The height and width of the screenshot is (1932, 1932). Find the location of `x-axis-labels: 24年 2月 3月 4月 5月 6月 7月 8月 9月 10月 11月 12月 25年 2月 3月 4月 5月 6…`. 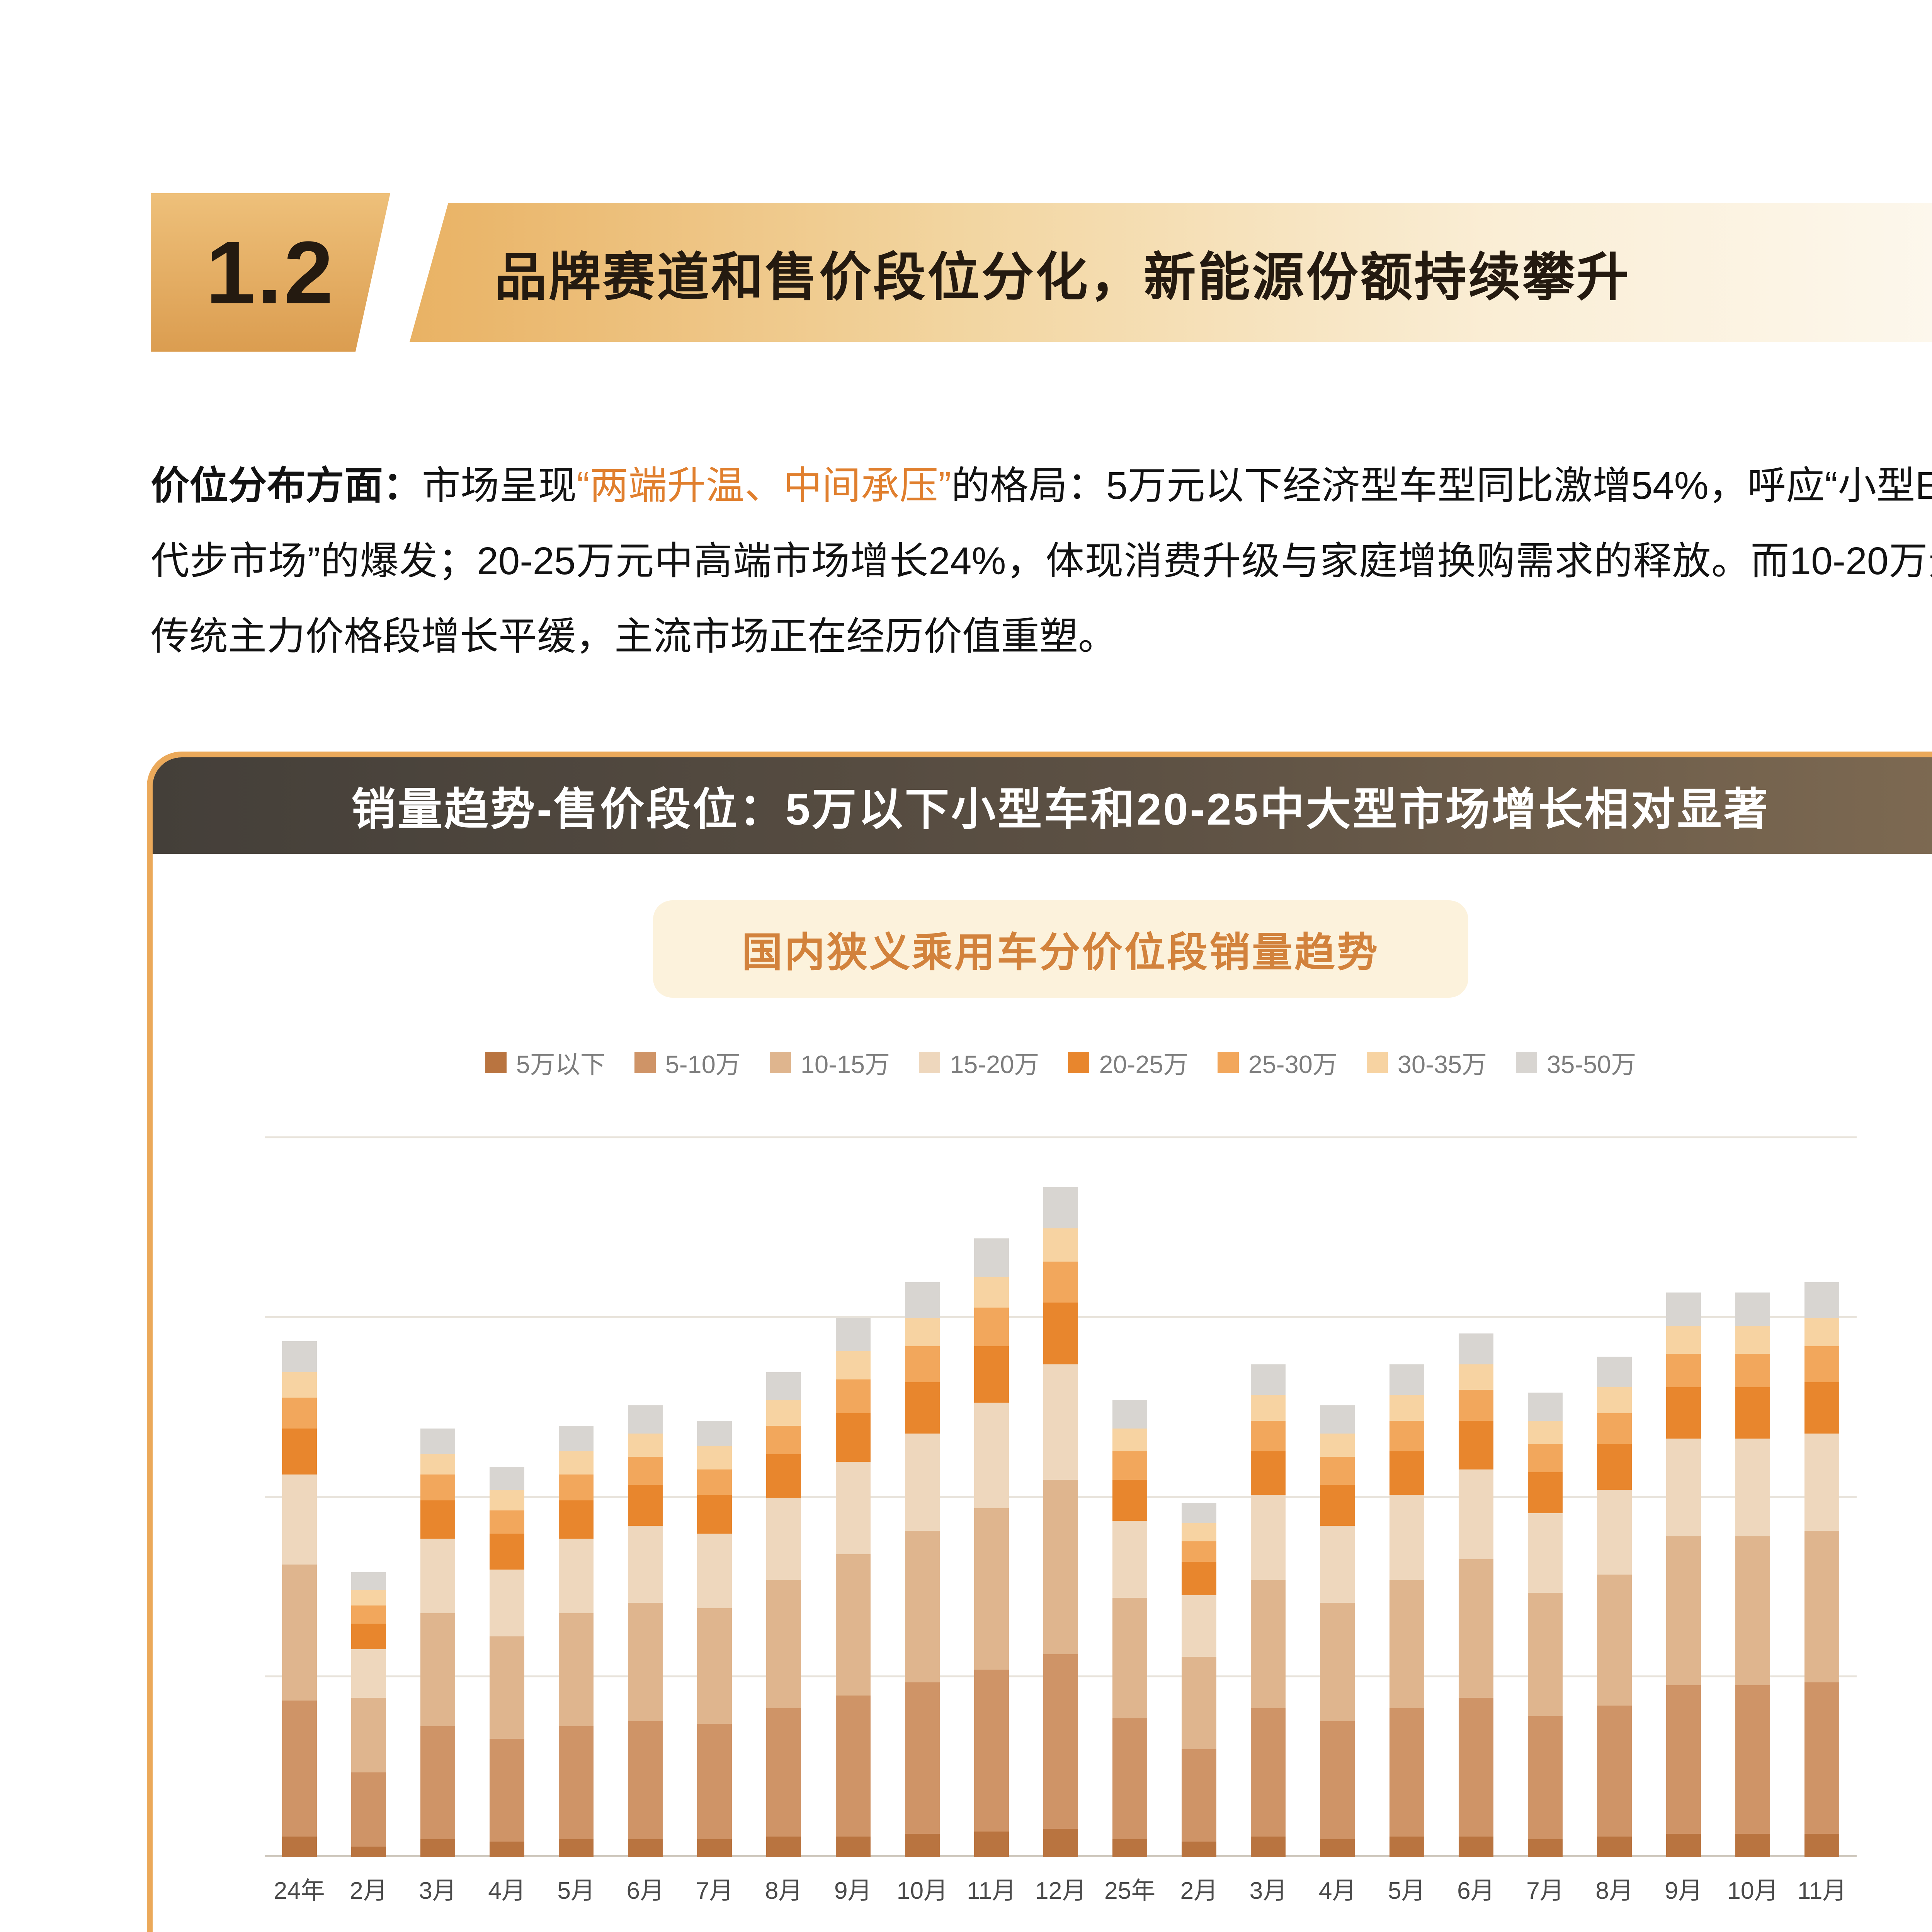

x-axis-labels: 24年 2月 3月 4月 5月 6月 7月 8月 9月 10月 11月 12月 25年 2月 3月 4月 5月 6… is located at coordinates (1061, 1888).